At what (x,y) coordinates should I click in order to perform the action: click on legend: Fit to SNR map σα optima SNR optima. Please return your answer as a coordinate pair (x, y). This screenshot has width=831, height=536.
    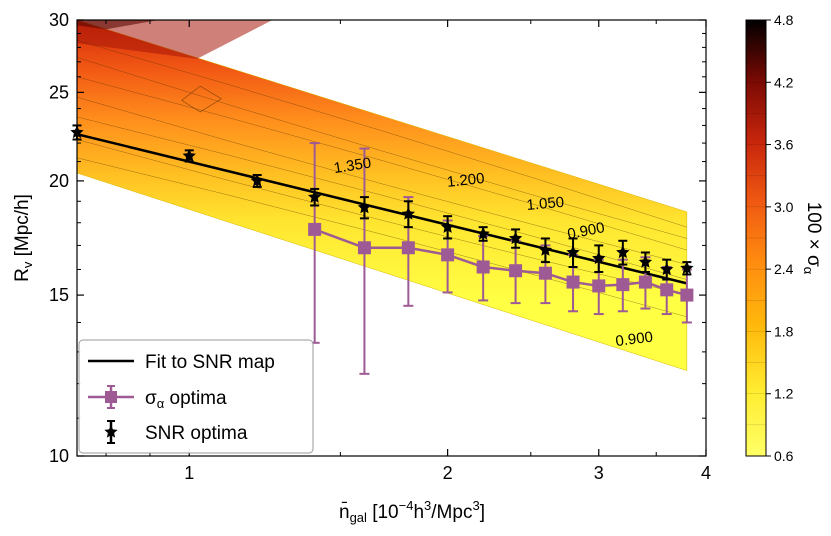
    Looking at the image, I should click on (196, 396).